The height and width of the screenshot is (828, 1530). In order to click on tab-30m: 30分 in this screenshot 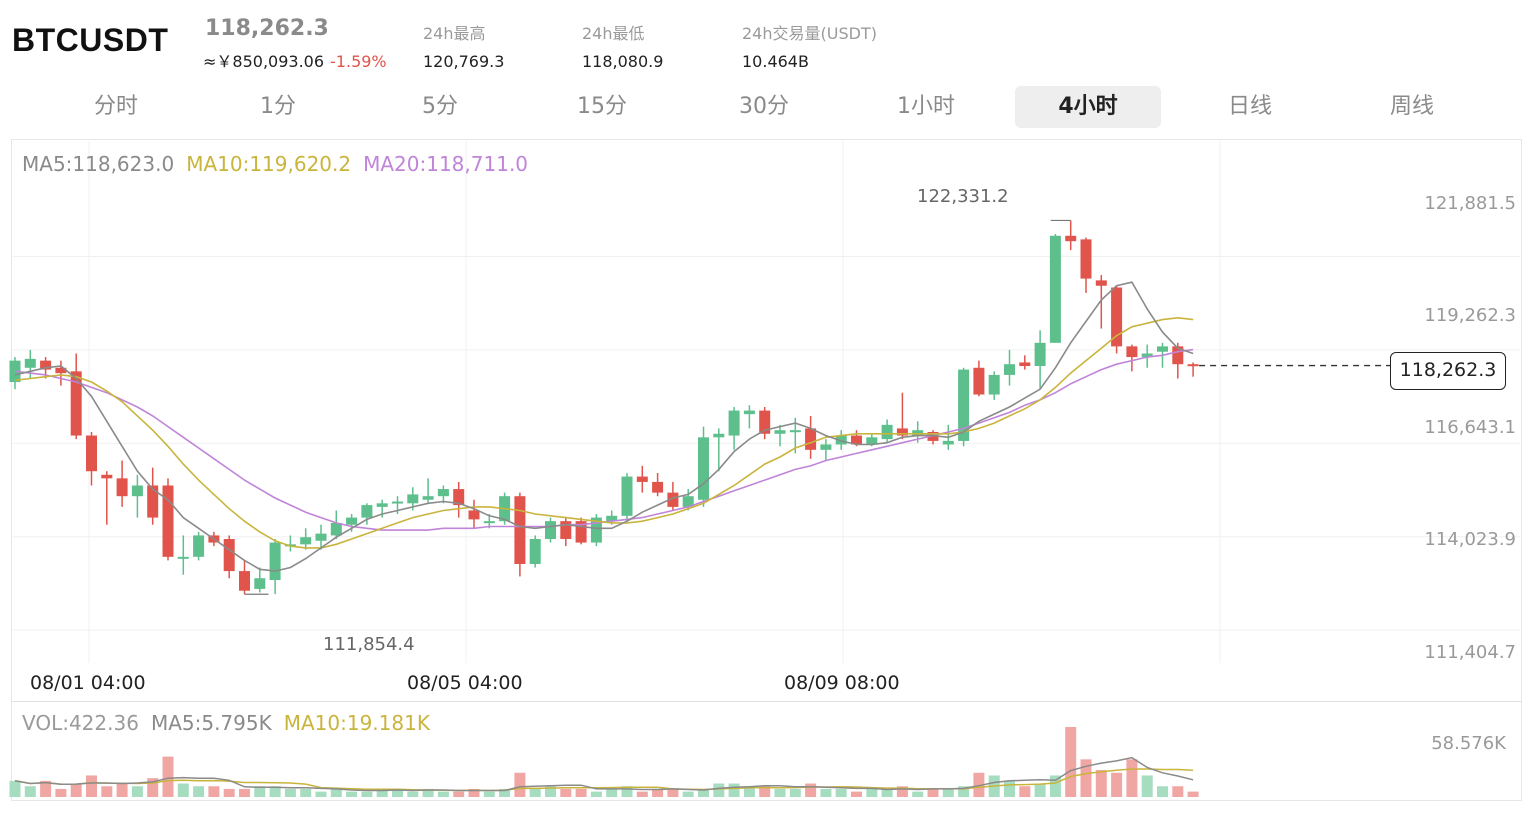, I will do `click(764, 106)`.